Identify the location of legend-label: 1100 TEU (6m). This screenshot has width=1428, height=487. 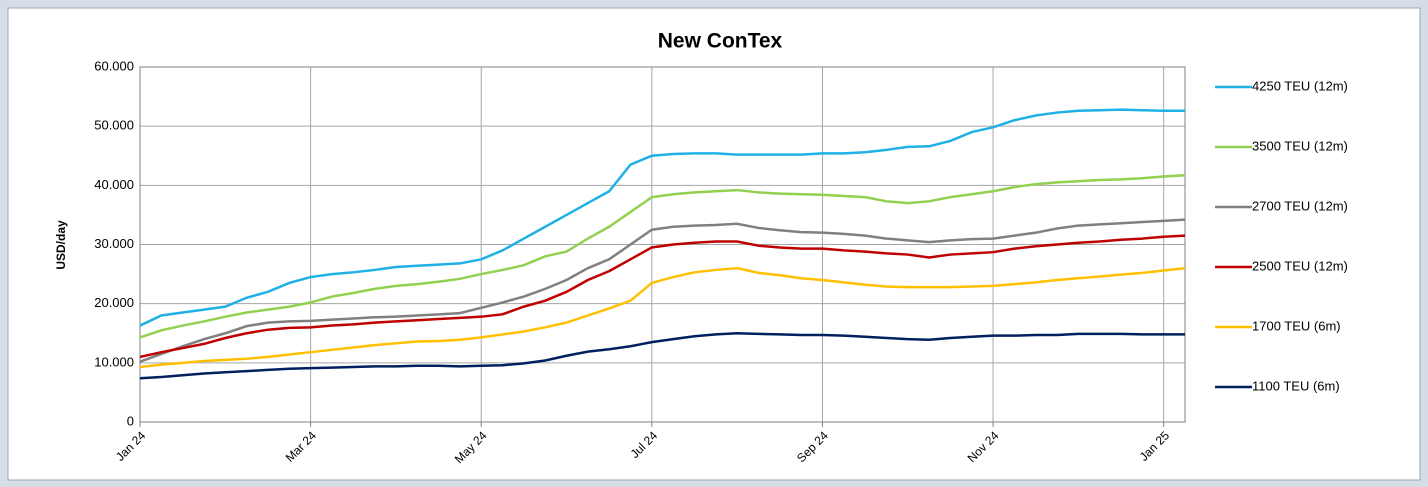
(1296, 385).